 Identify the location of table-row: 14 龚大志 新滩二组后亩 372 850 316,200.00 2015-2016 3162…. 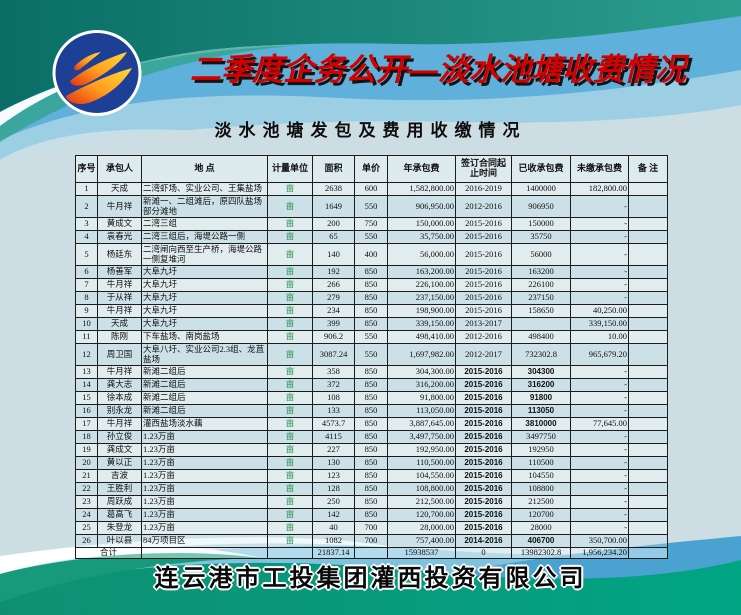
(371, 385).